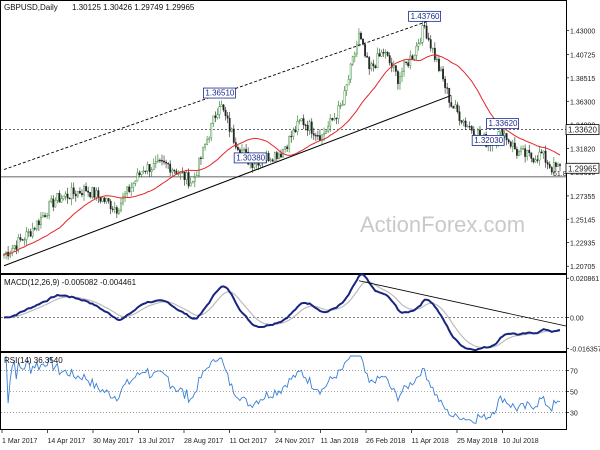 This screenshot has width=600, height=450. What do you see at coordinates (295, 441) in the screenshot?
I see `x-tick-label: 24 Nov 2017` at bounding box center [295, 441].